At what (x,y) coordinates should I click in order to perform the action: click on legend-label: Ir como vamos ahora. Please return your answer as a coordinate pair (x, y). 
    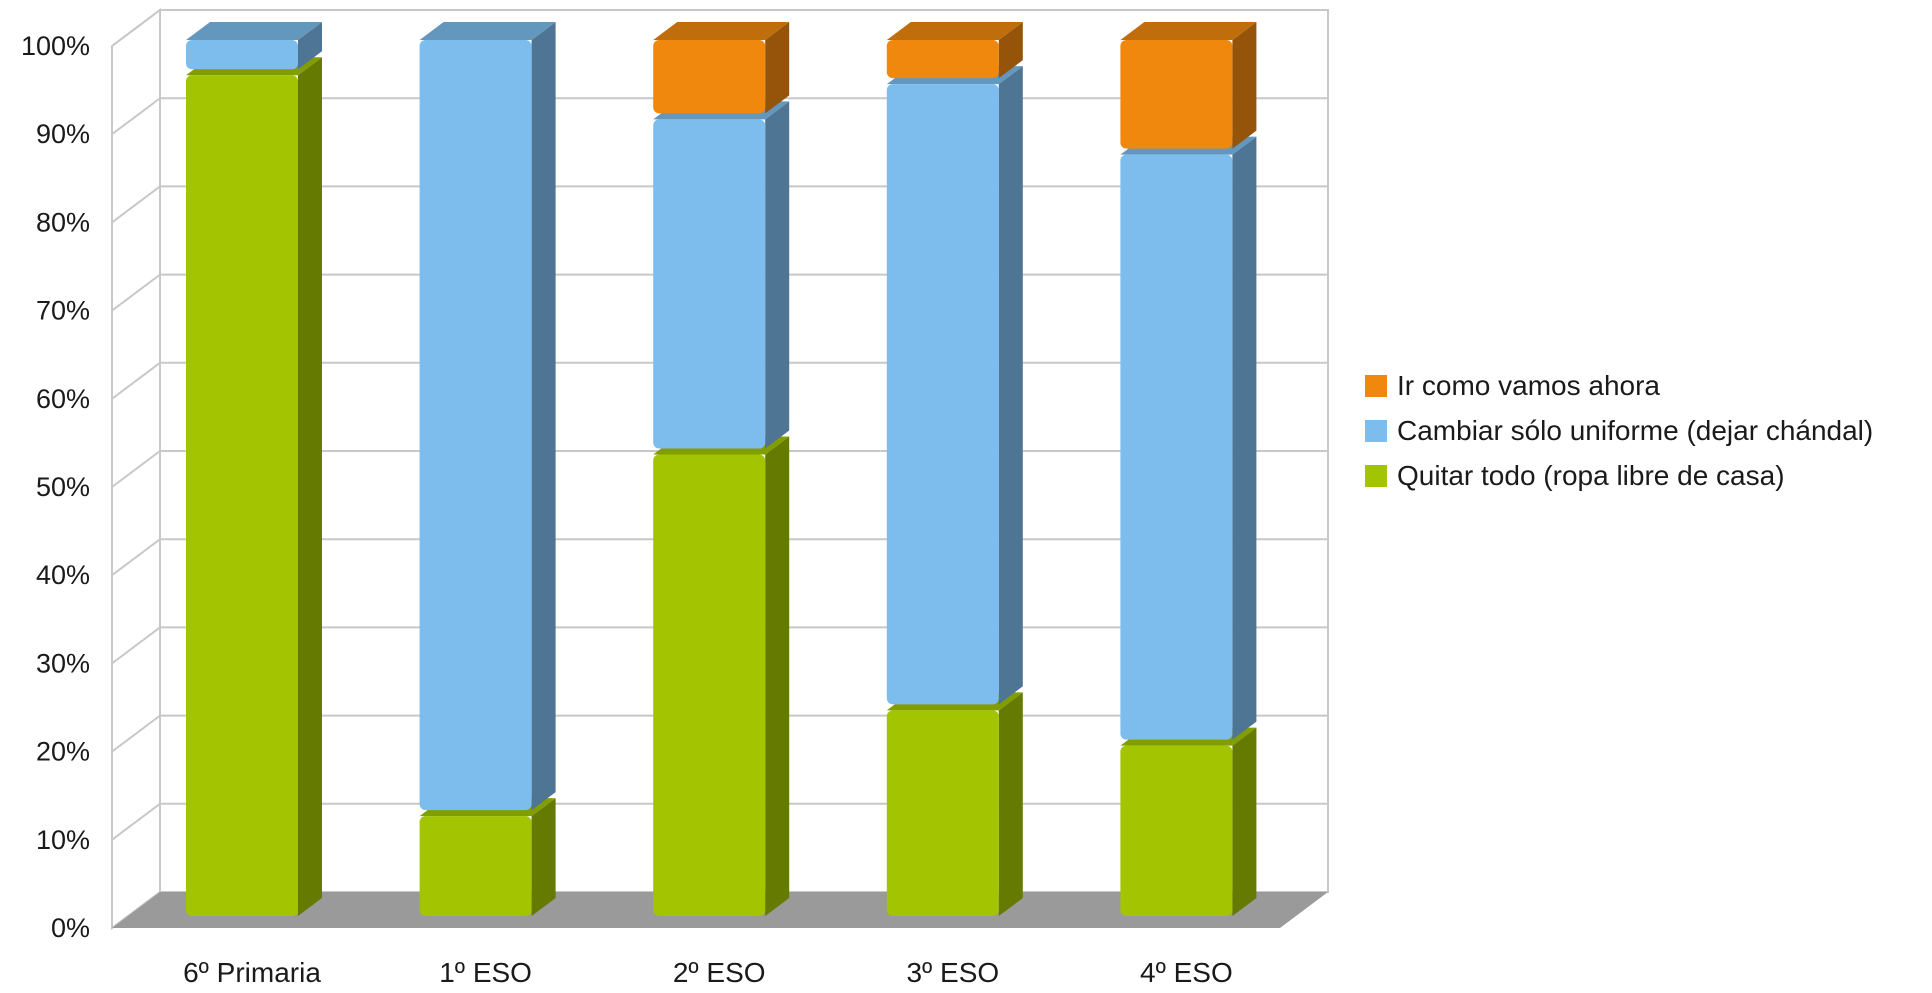
    Looking at the image, I should click on (1528, 385).